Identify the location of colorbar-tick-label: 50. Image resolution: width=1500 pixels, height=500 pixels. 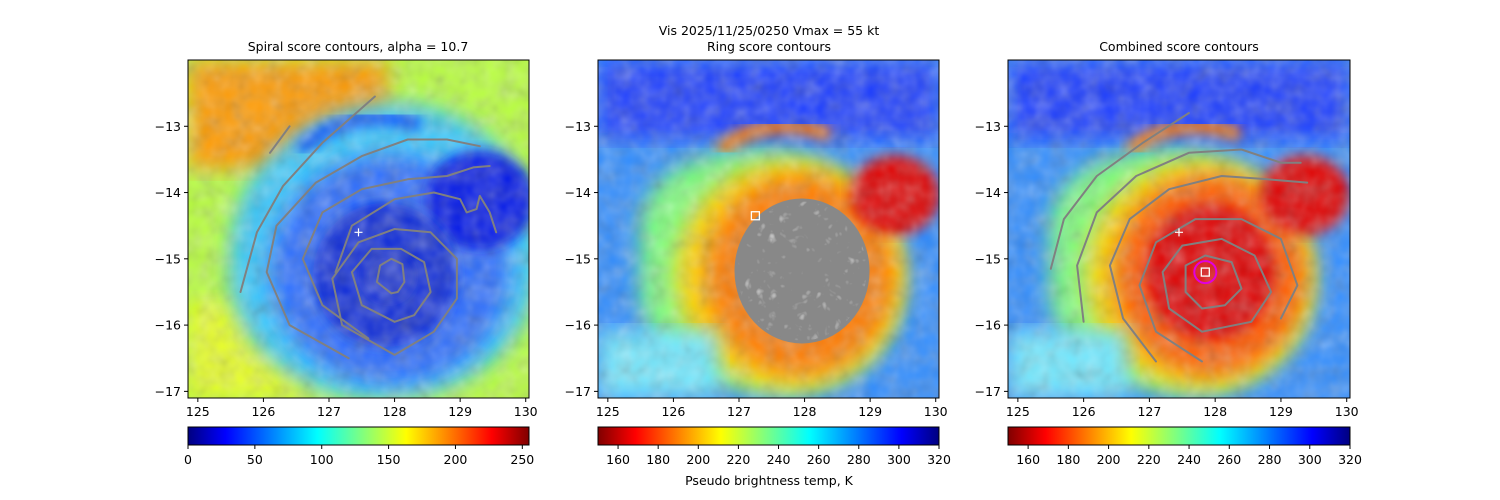
(255, 459).